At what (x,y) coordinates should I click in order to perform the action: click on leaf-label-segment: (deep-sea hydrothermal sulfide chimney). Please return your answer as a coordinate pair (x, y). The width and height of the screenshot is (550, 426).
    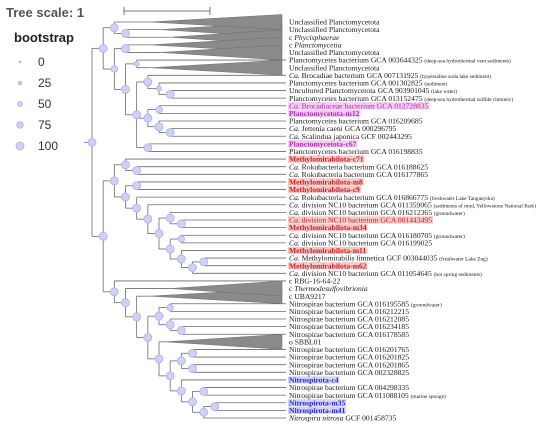
    Looking at the image, I should click on (468, 99).